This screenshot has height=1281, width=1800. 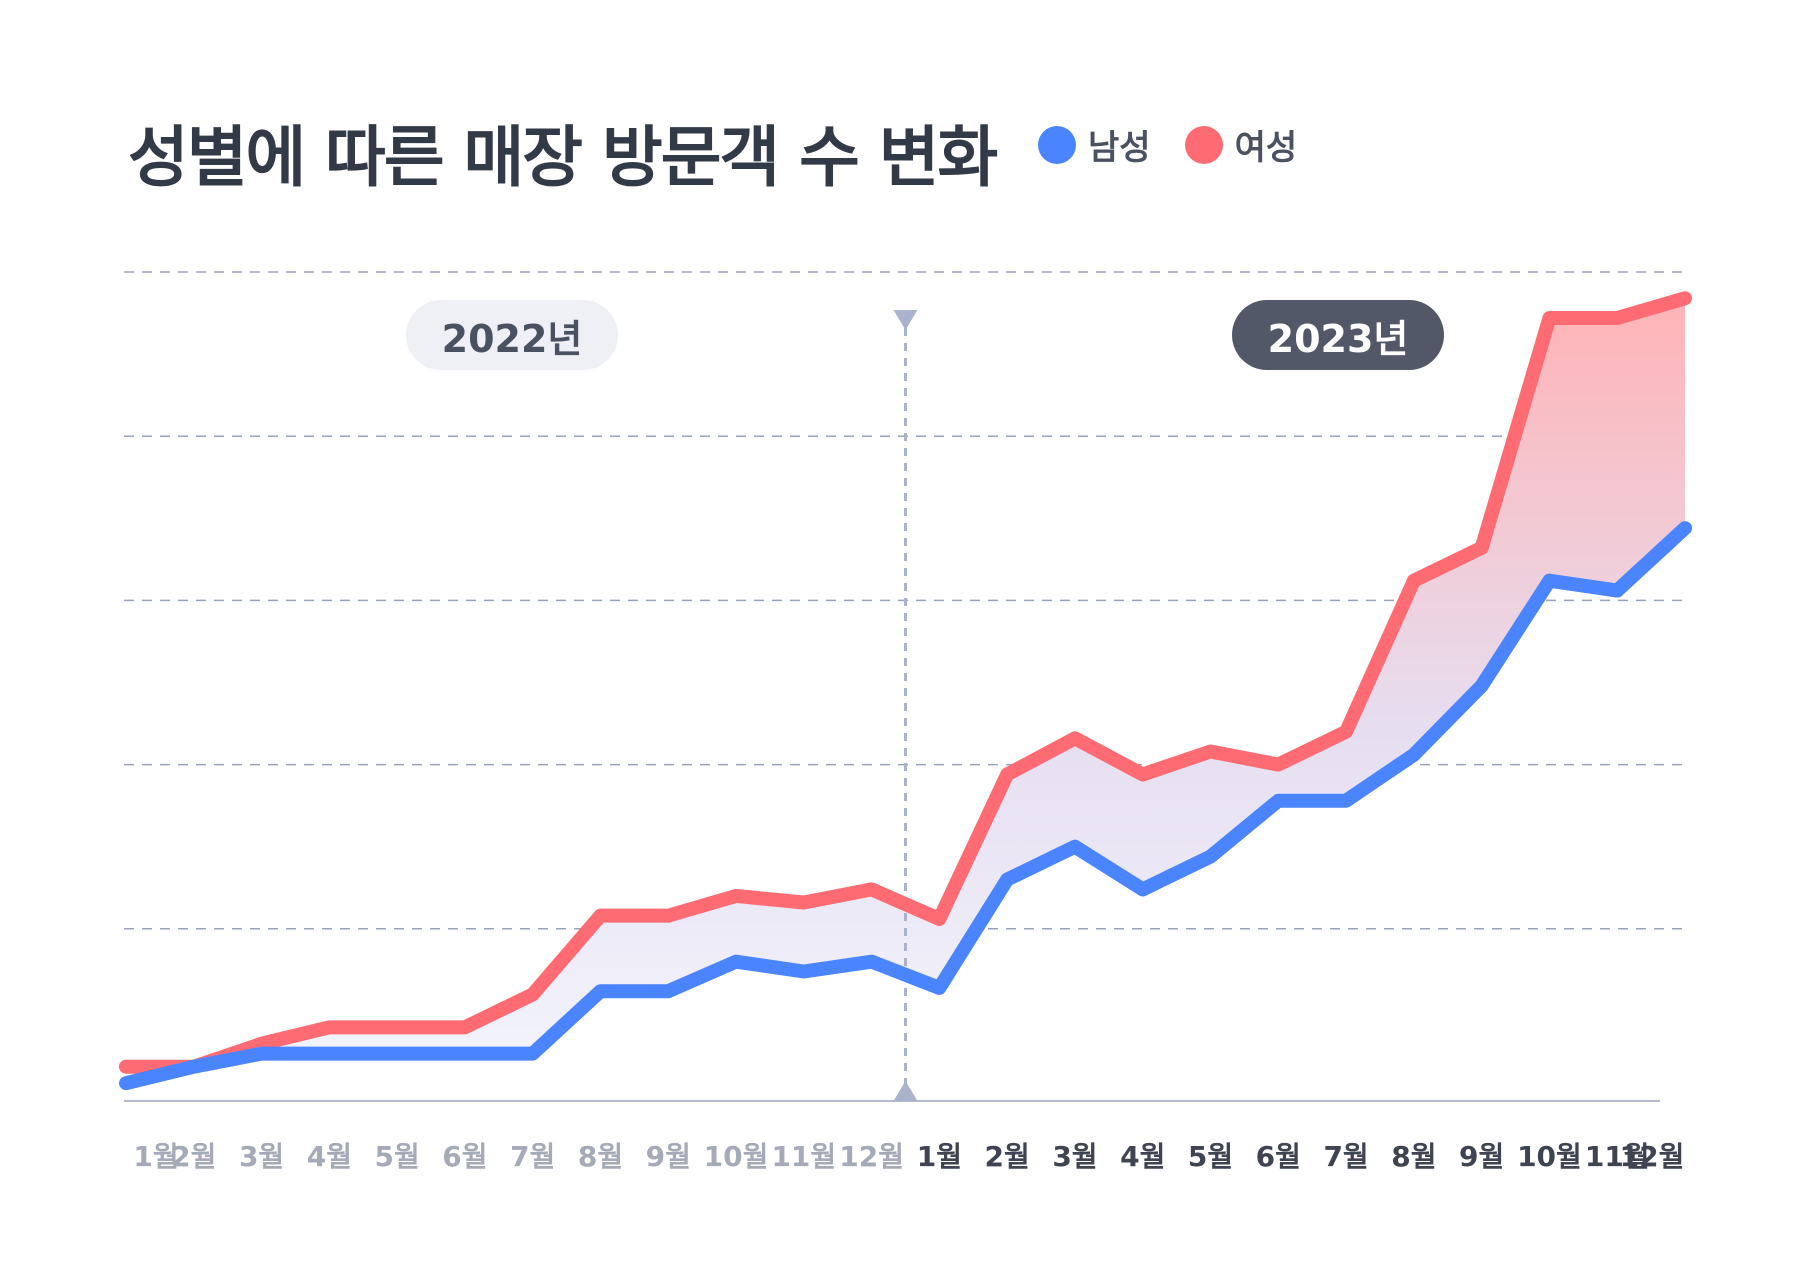 I want to click on legend: 남성 여성, so click(x=1184, y=144).